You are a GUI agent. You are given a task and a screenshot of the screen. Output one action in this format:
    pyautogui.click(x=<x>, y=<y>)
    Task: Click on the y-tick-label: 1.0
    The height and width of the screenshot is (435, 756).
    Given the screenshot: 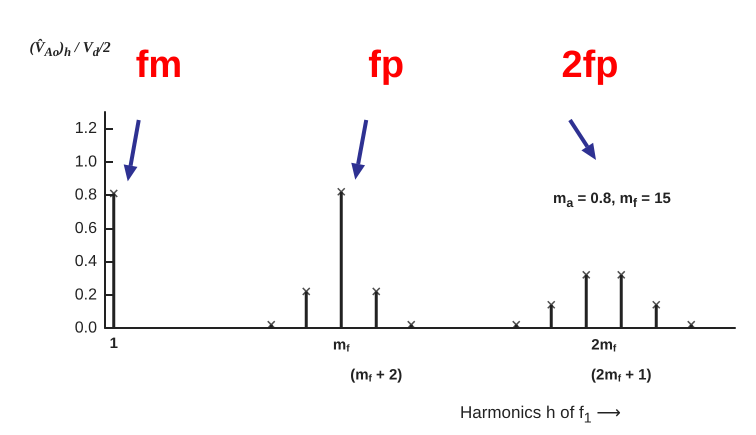 What is the action you would take?
    pyautogui.click(x=86, y=161)
    